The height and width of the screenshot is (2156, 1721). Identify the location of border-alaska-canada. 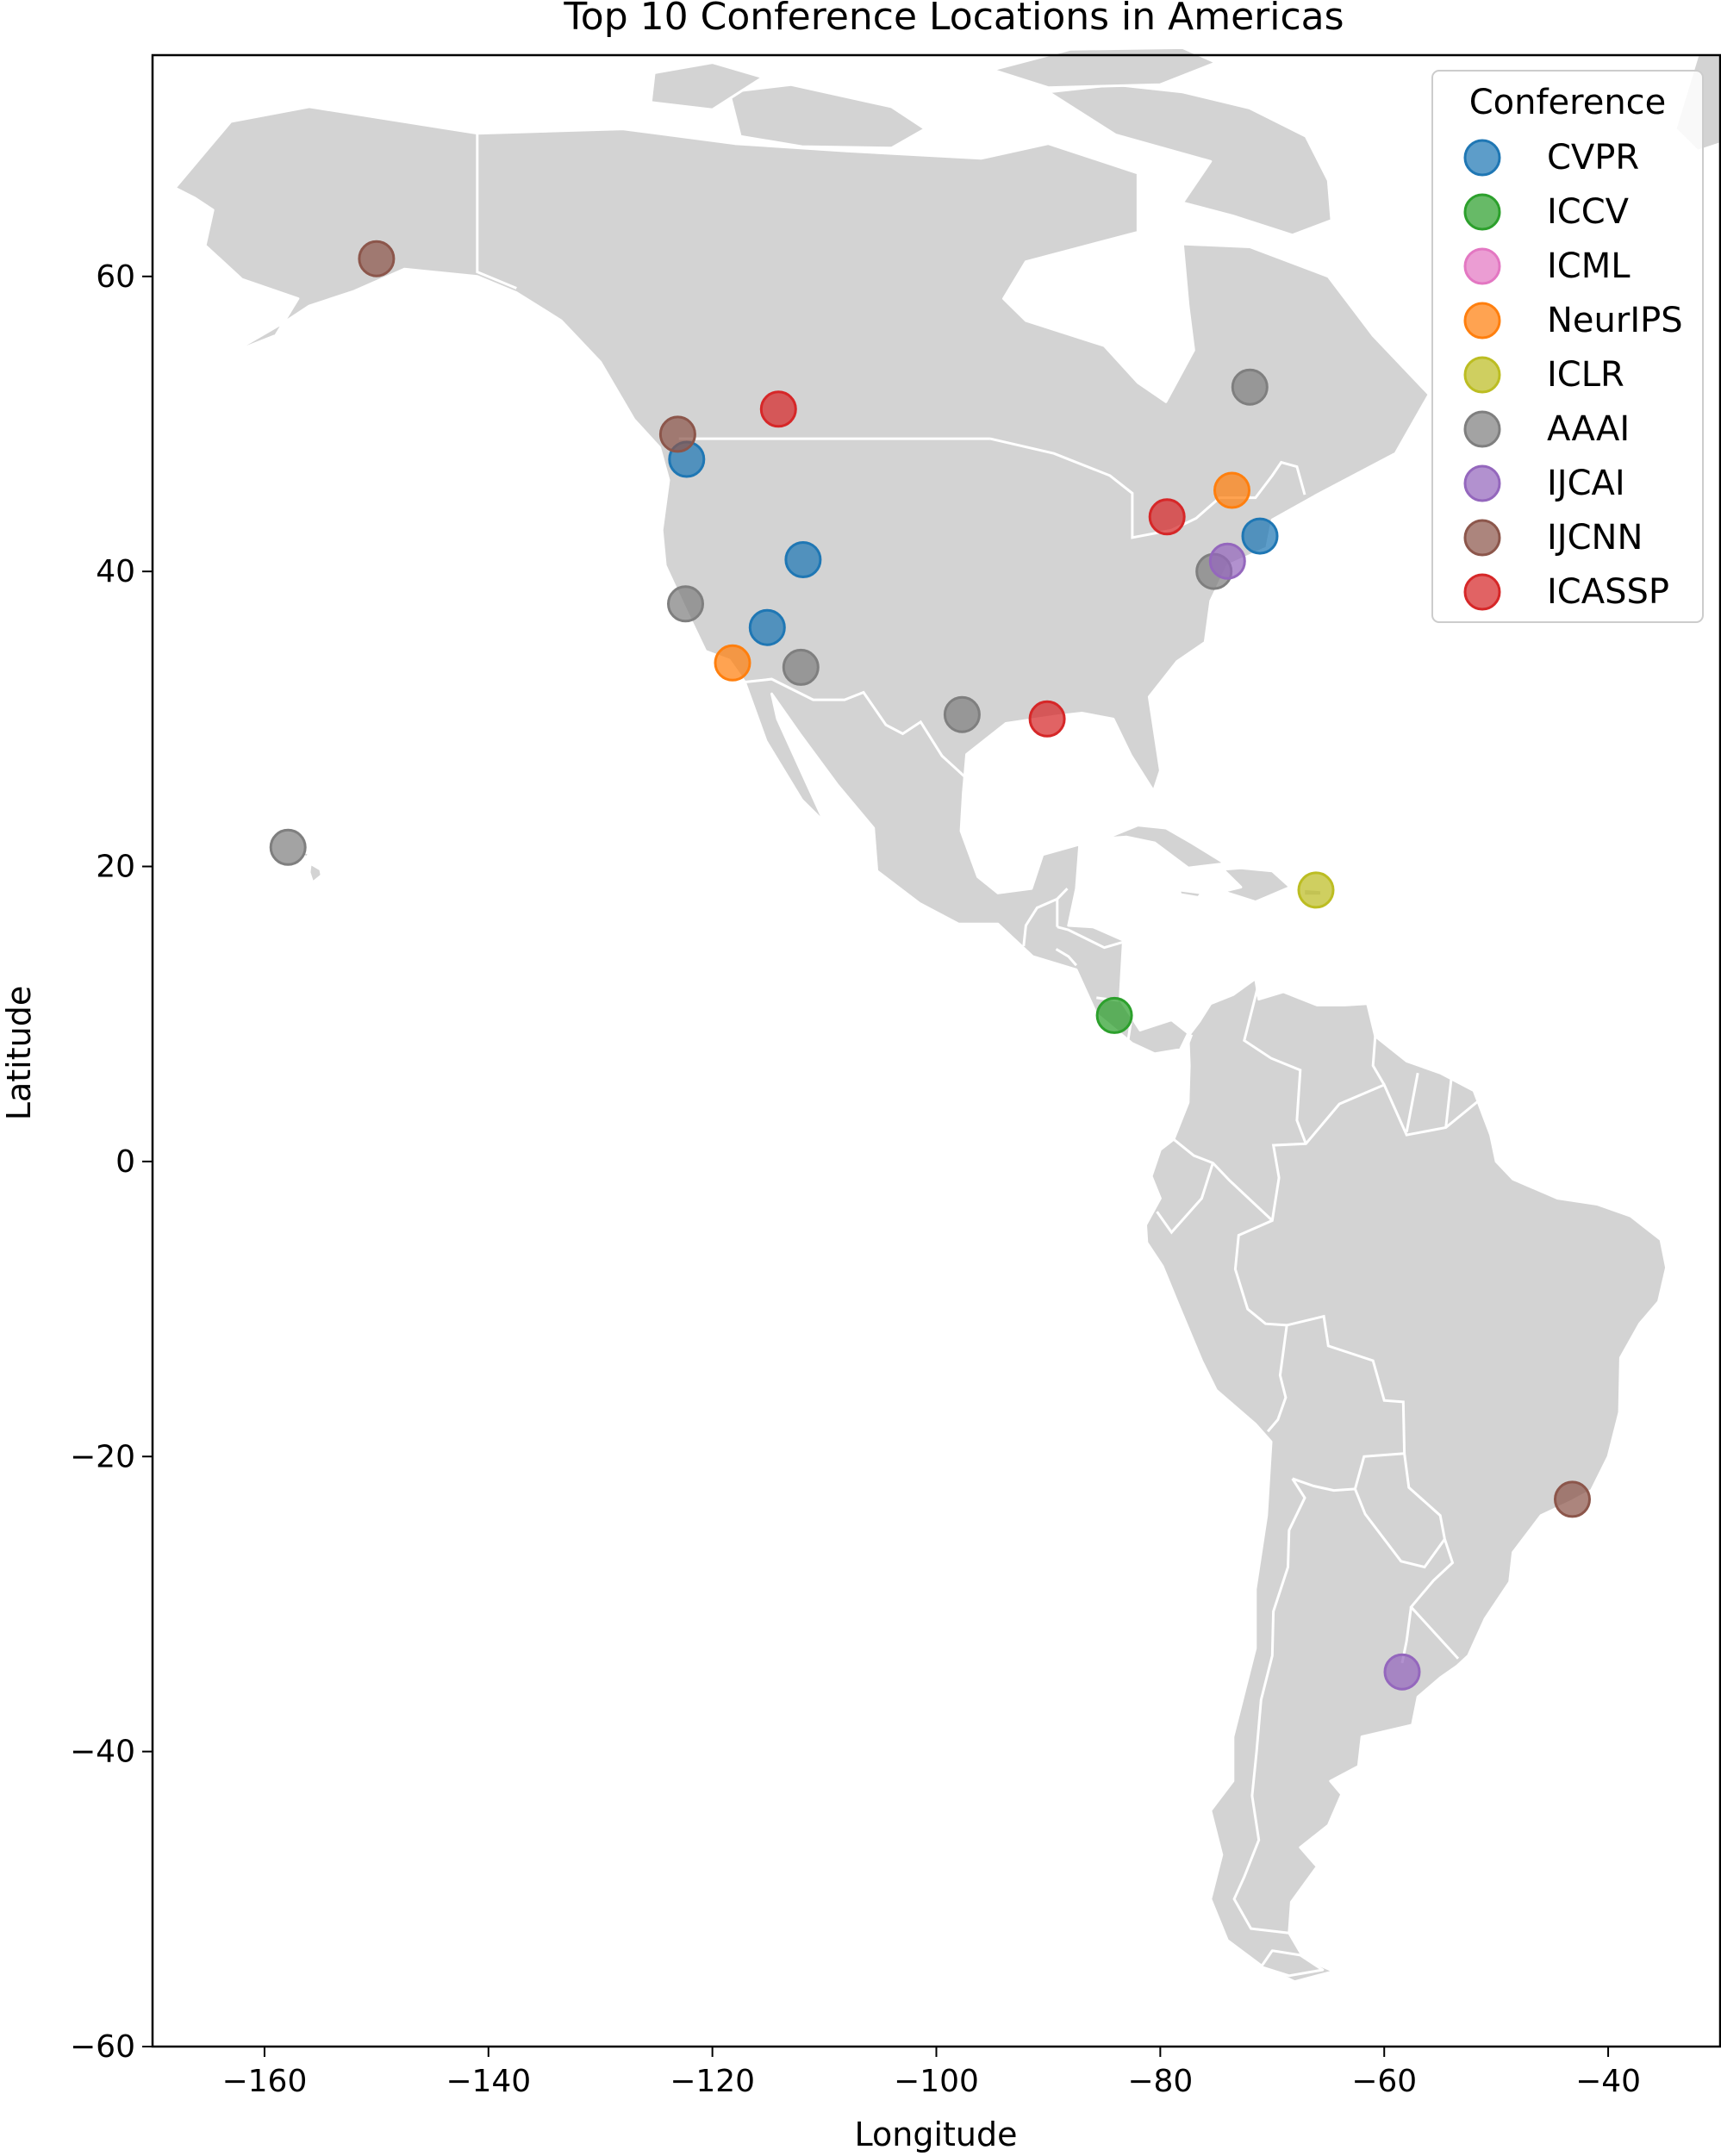
(496, 211).